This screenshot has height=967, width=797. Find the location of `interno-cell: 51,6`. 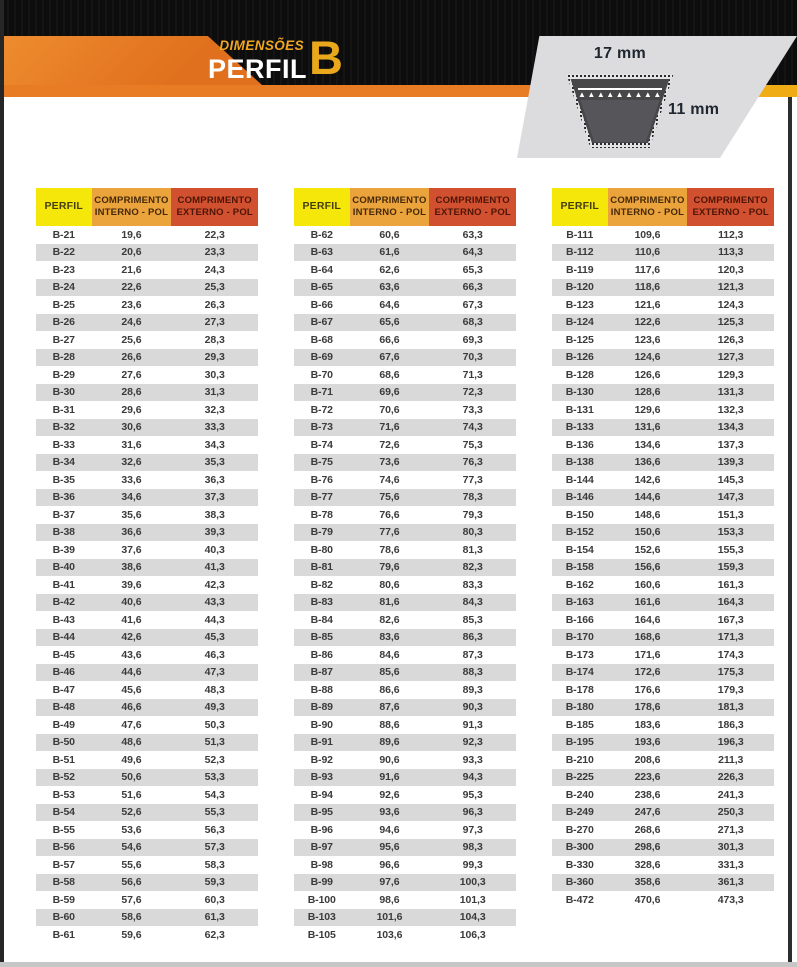

interno-cell: 51,6 is located at coordinates (131, 794).